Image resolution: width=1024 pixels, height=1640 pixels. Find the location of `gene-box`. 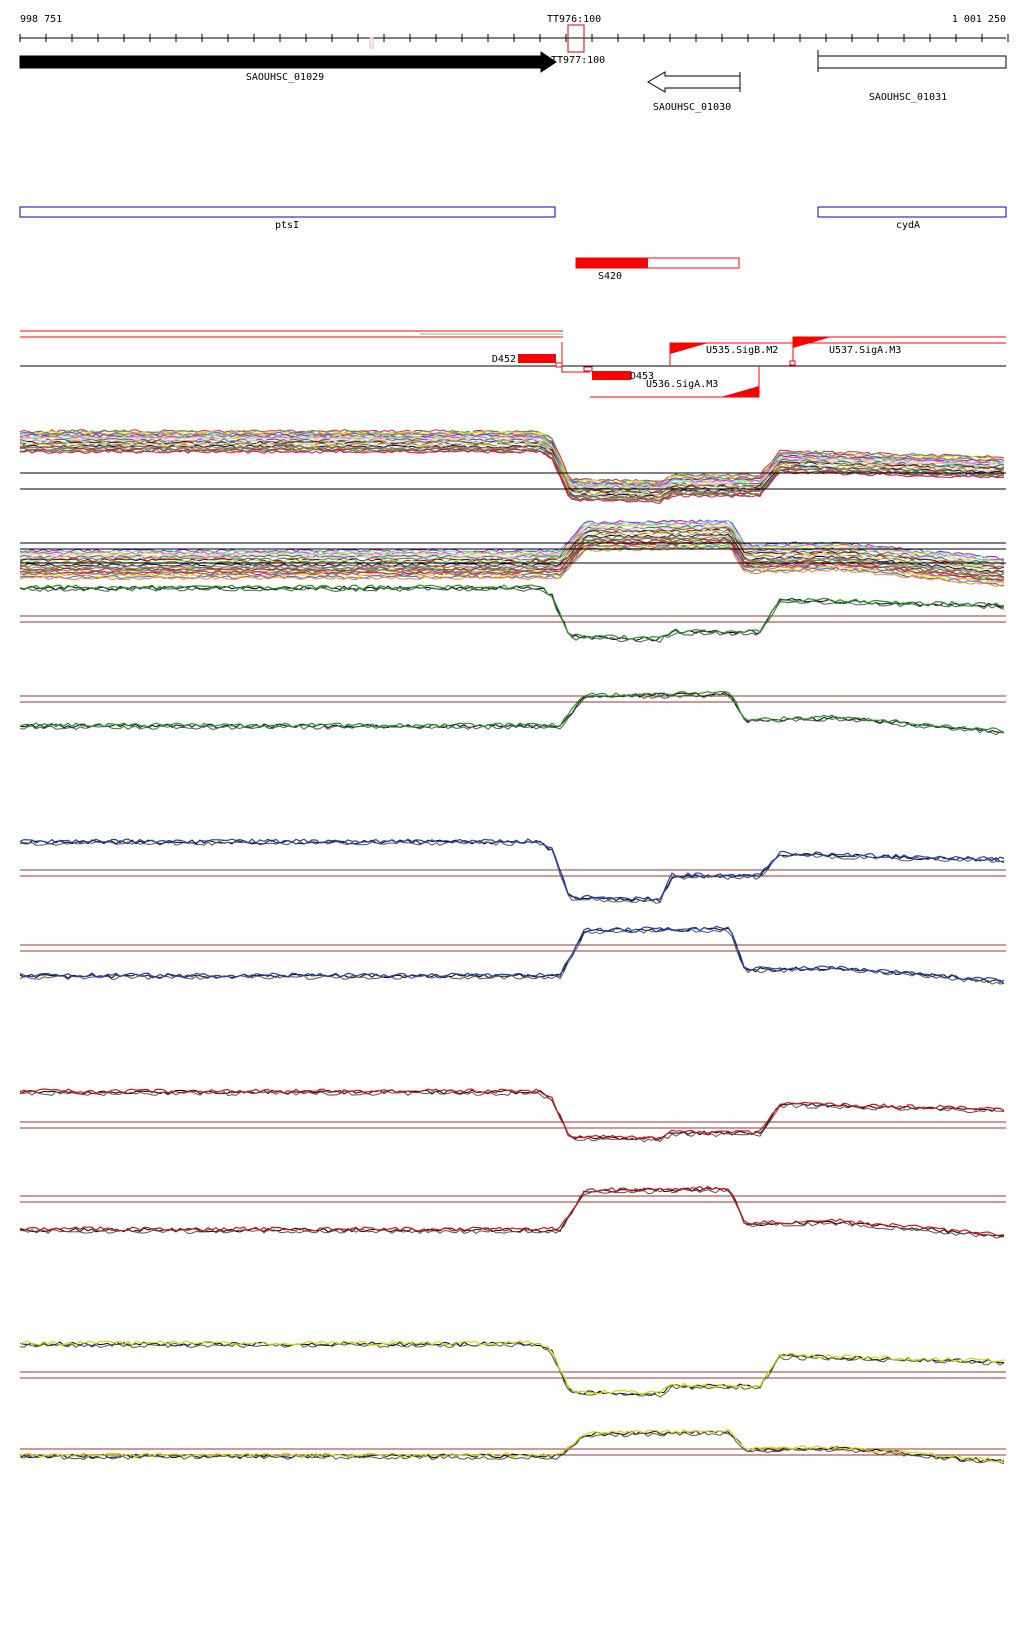

gene-box is located at coordinates (912, 62).